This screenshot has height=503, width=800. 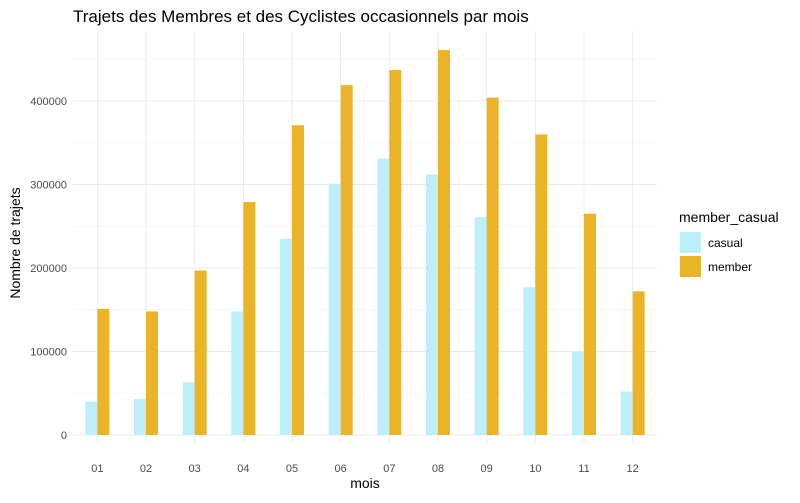 What do you see at coordinates (690, 242) in the screenshot?
I see `legend-swatch-casual` at bounding box center [690, 242].